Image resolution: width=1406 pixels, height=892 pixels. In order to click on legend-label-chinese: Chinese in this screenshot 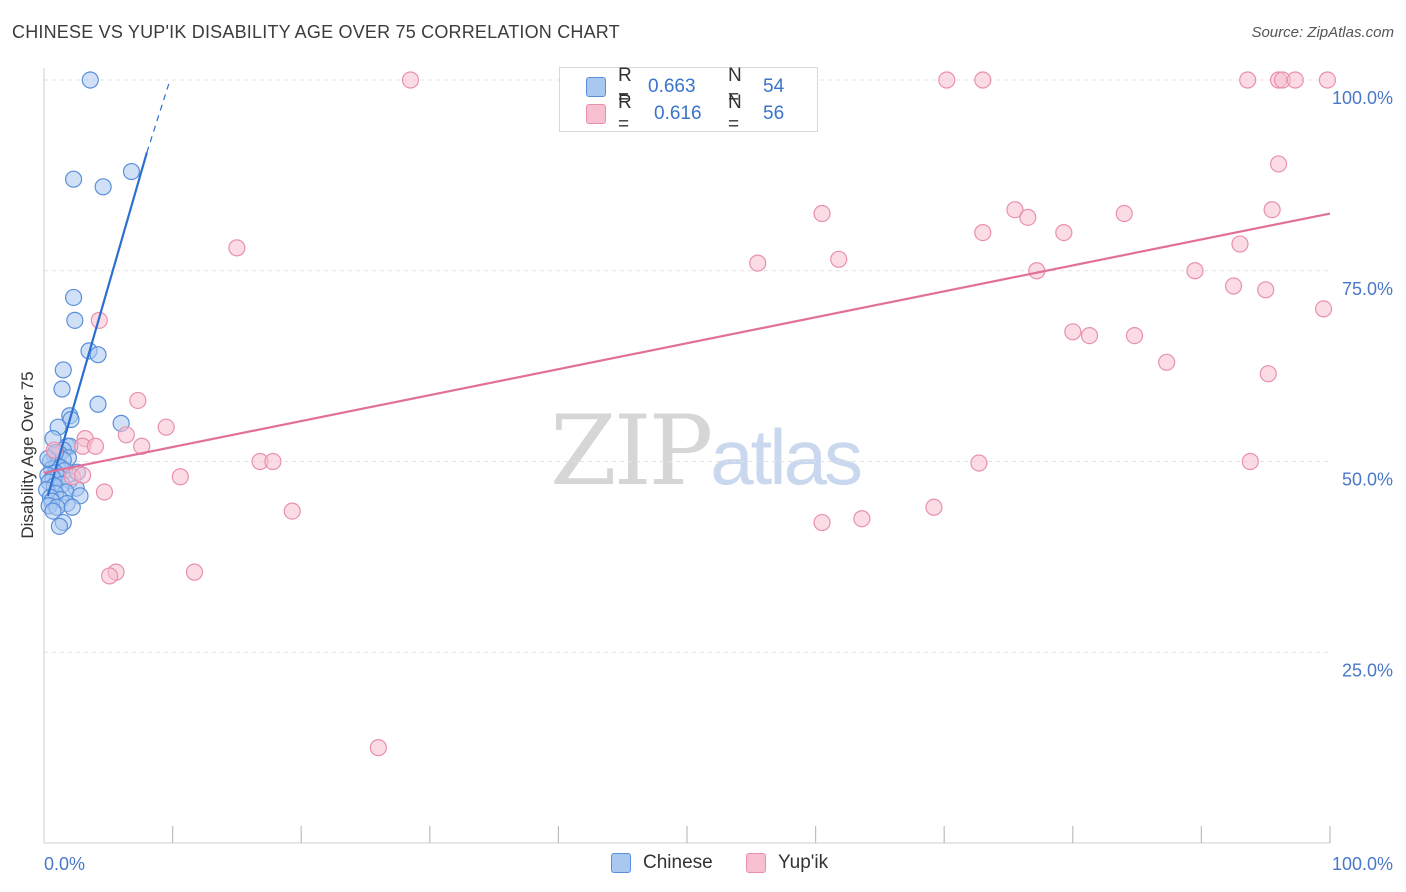, I will do `click(678, 862)`.